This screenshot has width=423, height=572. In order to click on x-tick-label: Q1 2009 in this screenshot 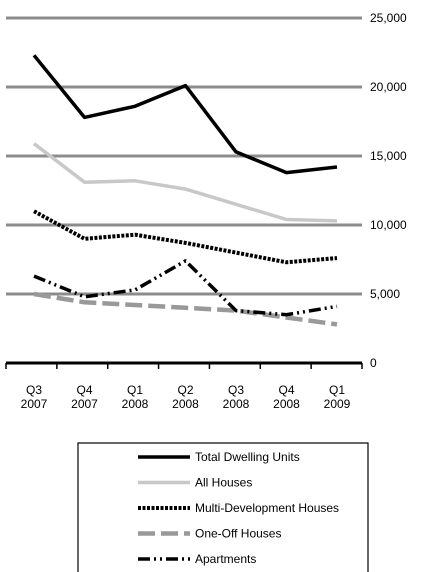, I will do `click(337, 397)`.